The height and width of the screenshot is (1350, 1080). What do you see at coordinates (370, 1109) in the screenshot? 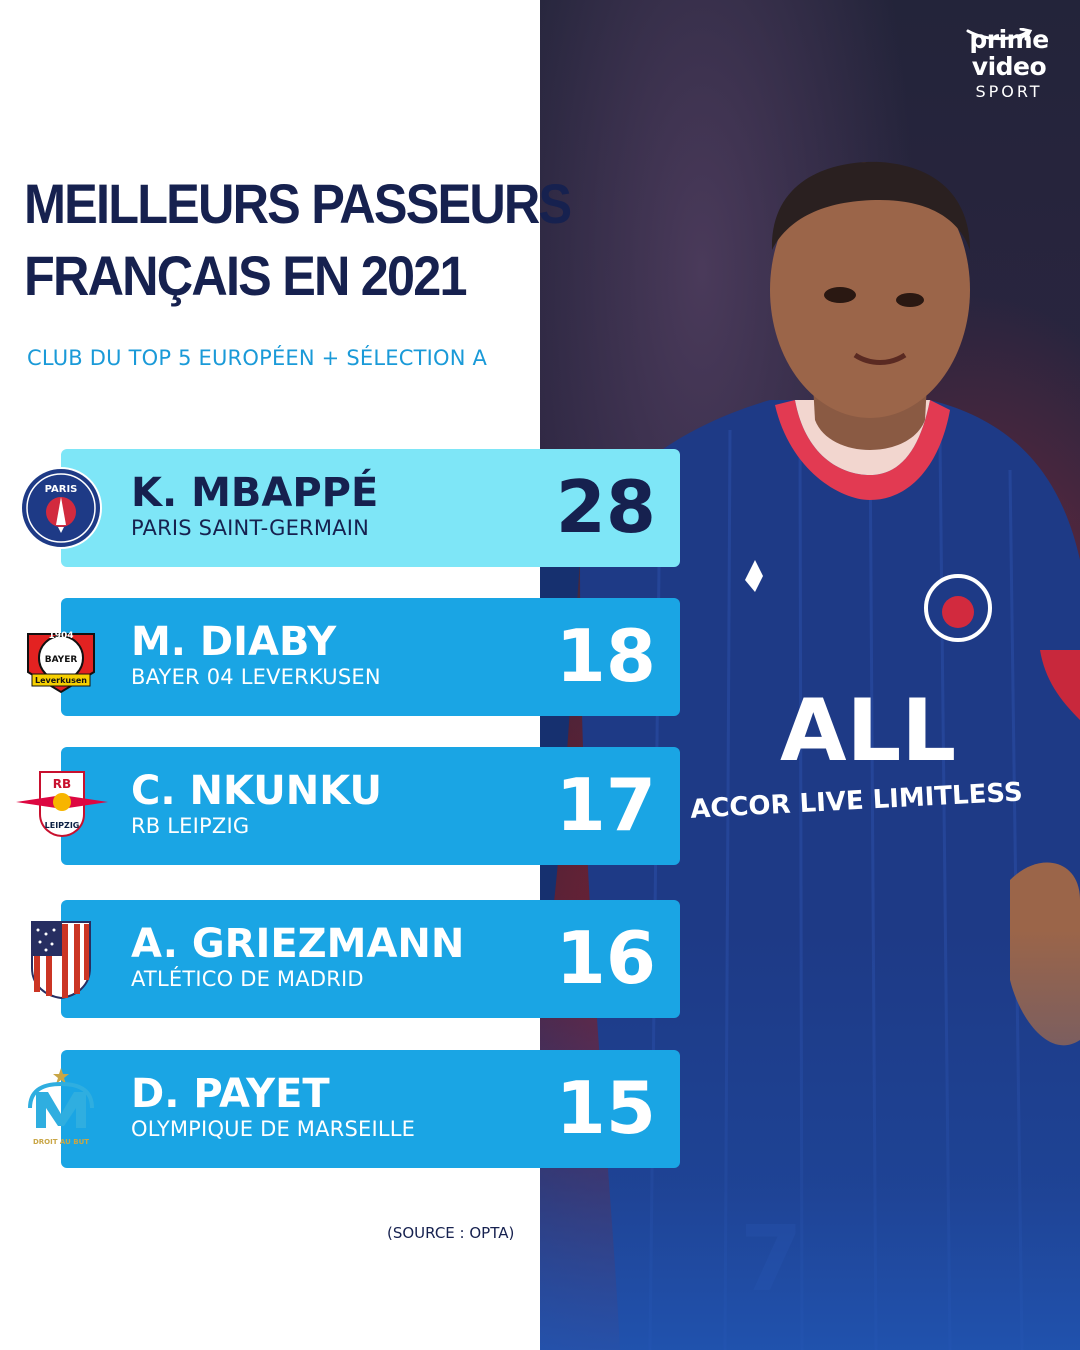
I see `ranking-row-5: D. PAYET OLYMPIQUE DE MARSEILLE 15` at bounding box center [370, 1109].